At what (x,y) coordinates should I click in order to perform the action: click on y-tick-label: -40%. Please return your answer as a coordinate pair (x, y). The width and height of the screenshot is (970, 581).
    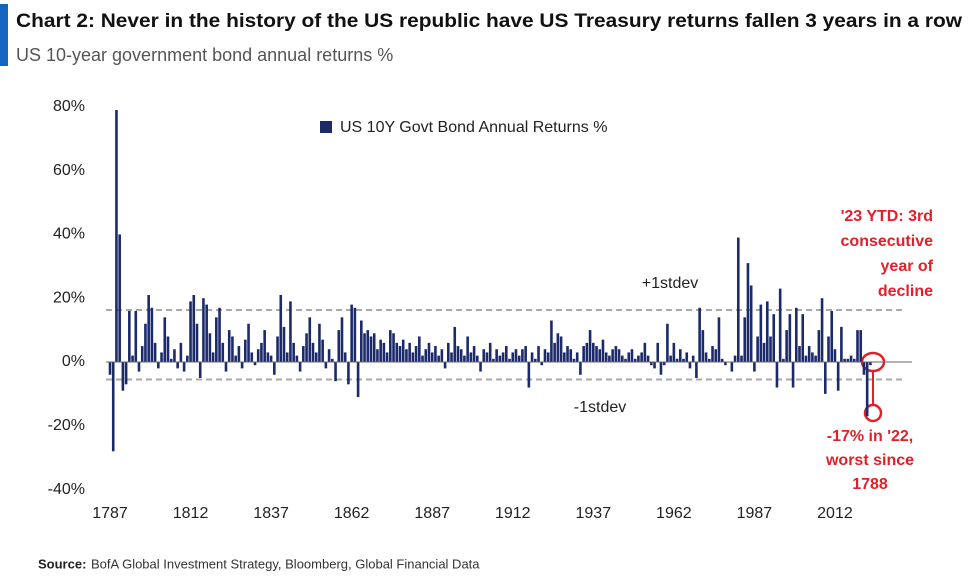
    Looking at the image, I should click on (66, 489).